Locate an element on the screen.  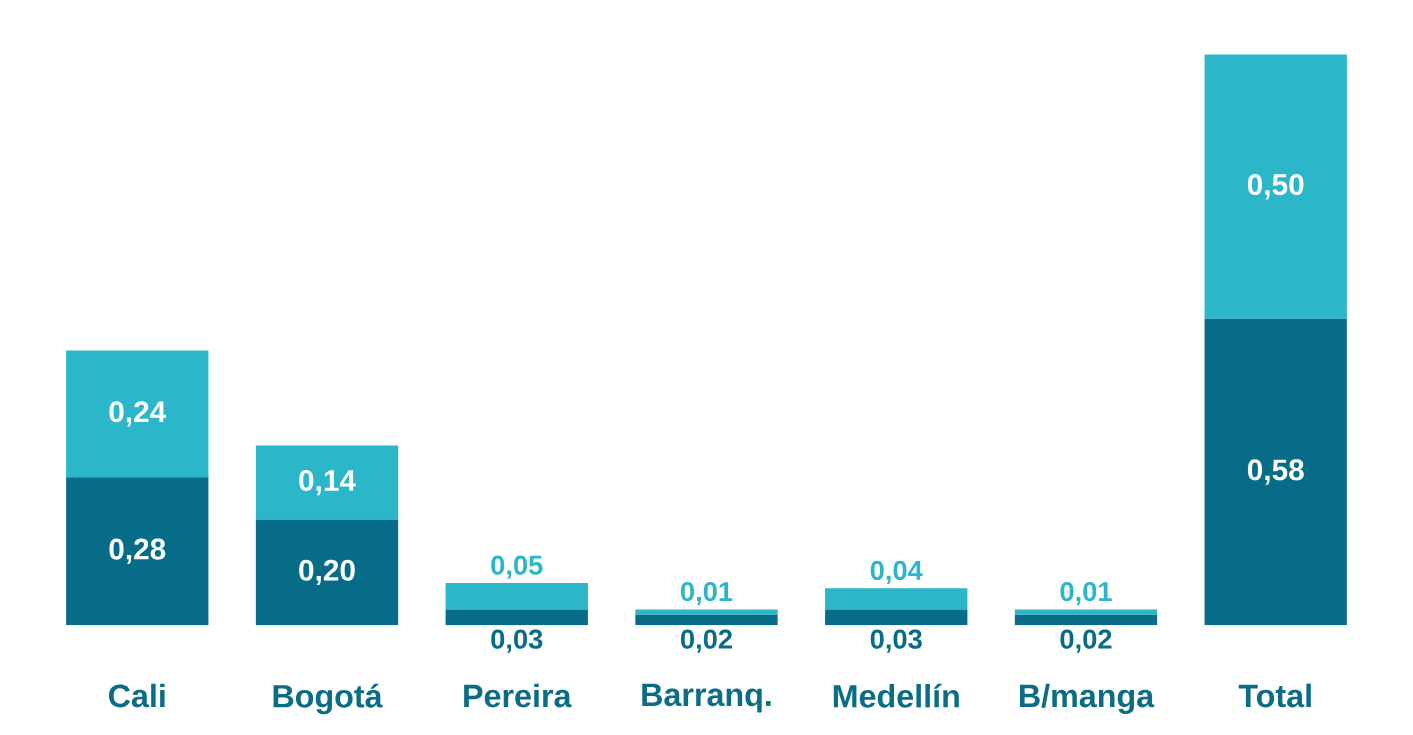
data-label: 0,50 is located at coordinates (1275, 187).